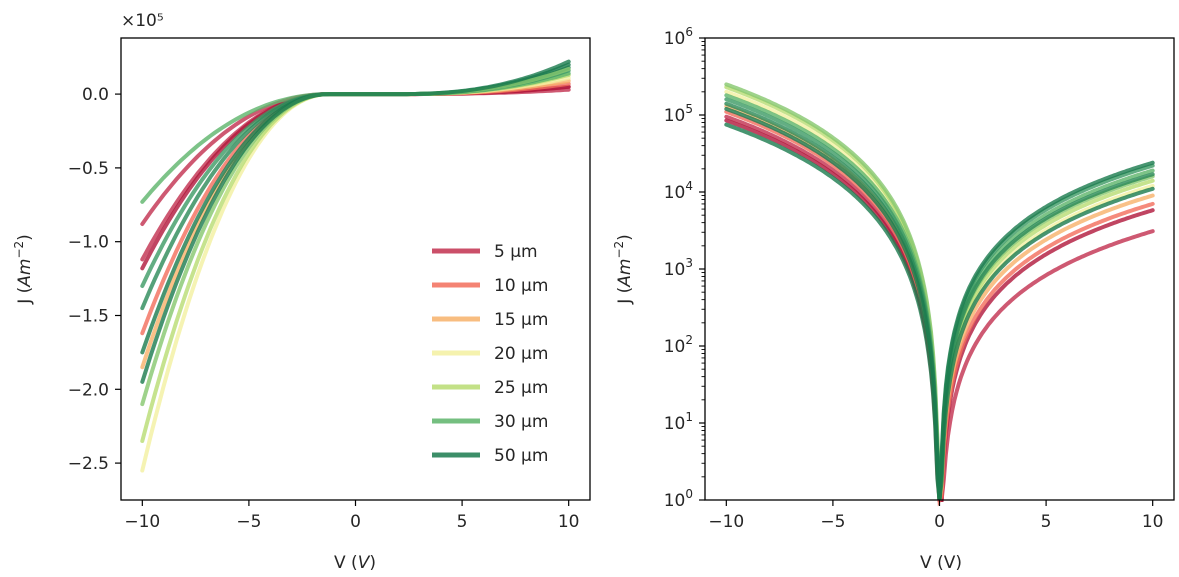 Image resolution: width=1179 pixels, height=577 pixels. Describe the element at coordinates (678, 345) in the screenshot. I see `y-tick-label: 10²` at that location.